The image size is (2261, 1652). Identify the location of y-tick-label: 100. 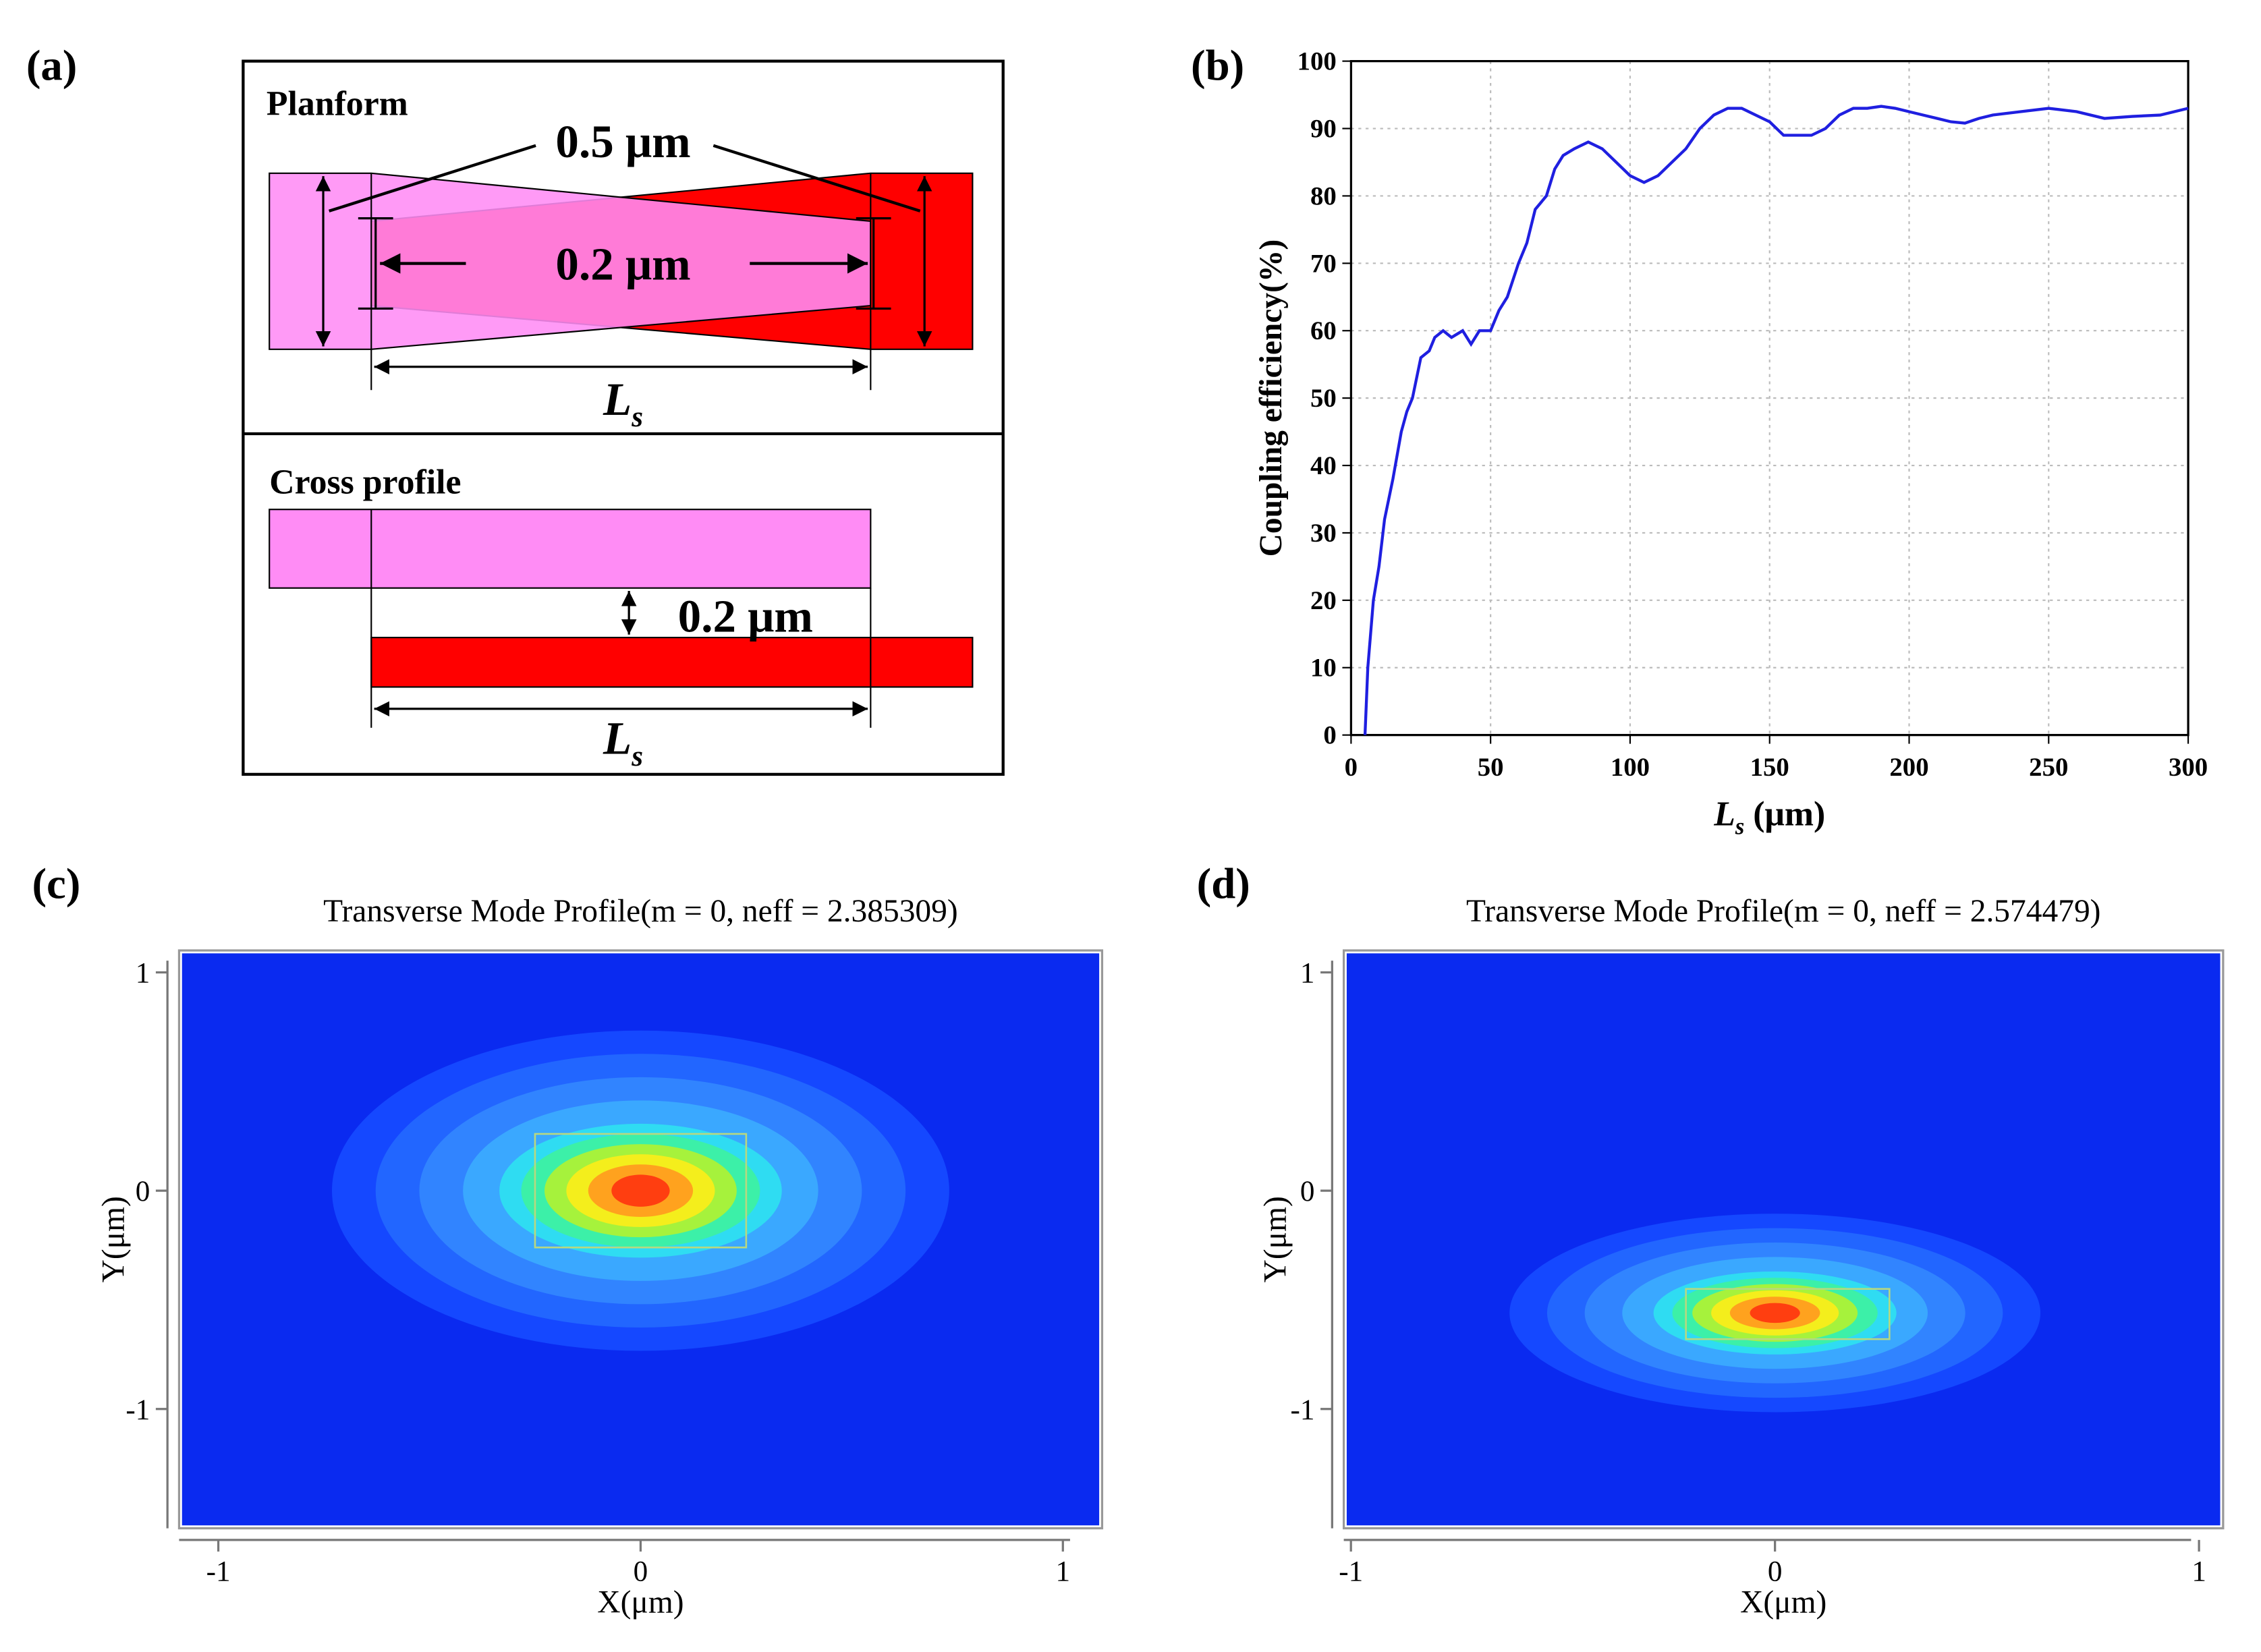
(1317, 61).